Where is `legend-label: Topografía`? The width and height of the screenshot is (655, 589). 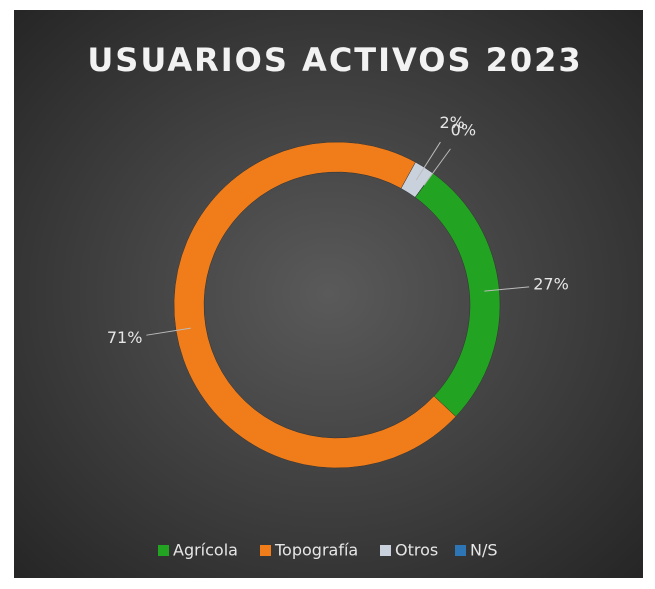 legend-label: Topografía is located at coordinates (316, 550).